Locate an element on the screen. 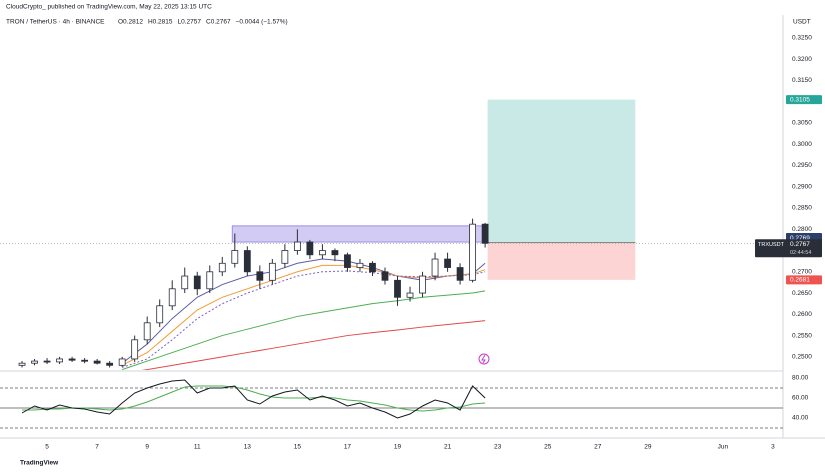 This screenshot has width=825, height=472. rsi-ma-line is located at coordinates (254, 398).